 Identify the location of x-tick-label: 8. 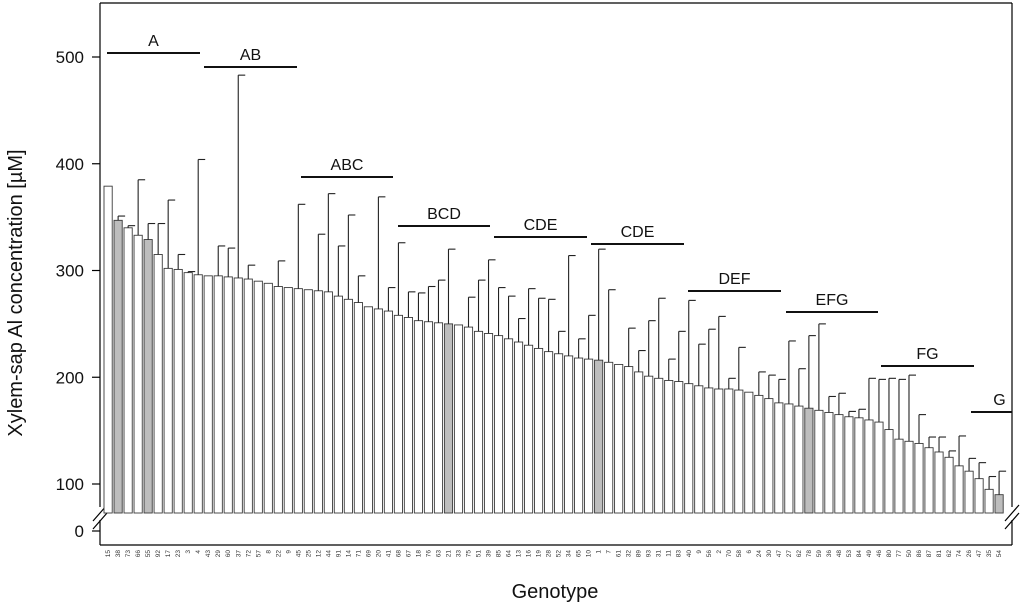
(268, 552).